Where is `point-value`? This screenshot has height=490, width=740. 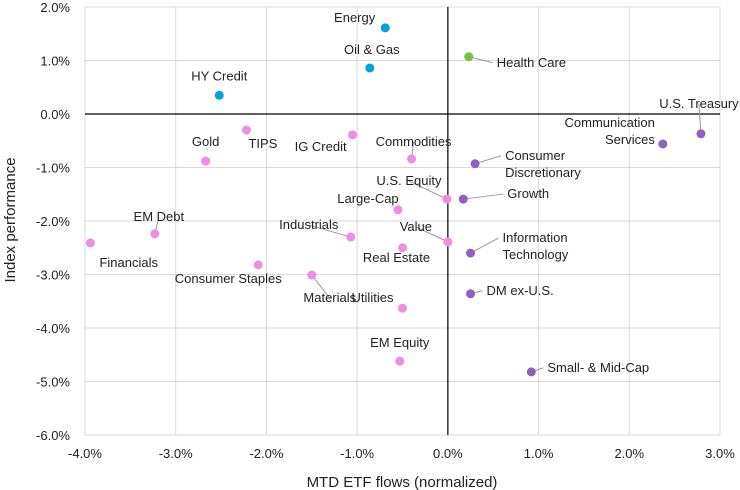 point-value is located at coordinates (448, 242).